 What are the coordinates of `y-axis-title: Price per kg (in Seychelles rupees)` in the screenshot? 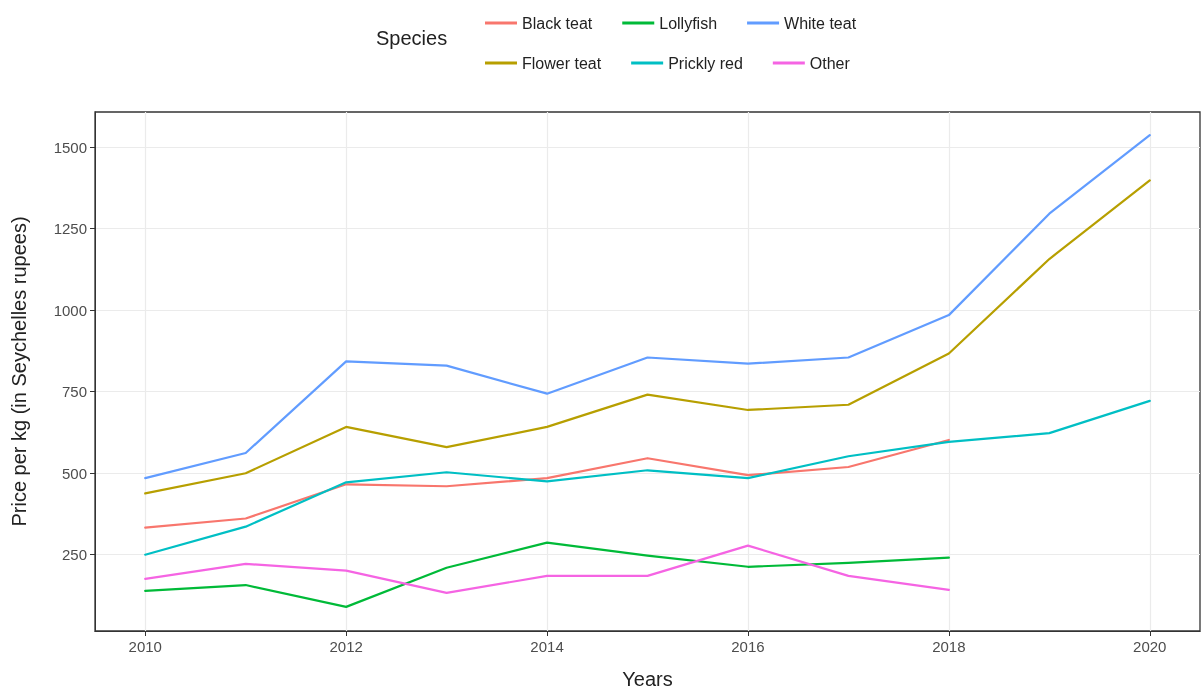 It's located at (19, 371).